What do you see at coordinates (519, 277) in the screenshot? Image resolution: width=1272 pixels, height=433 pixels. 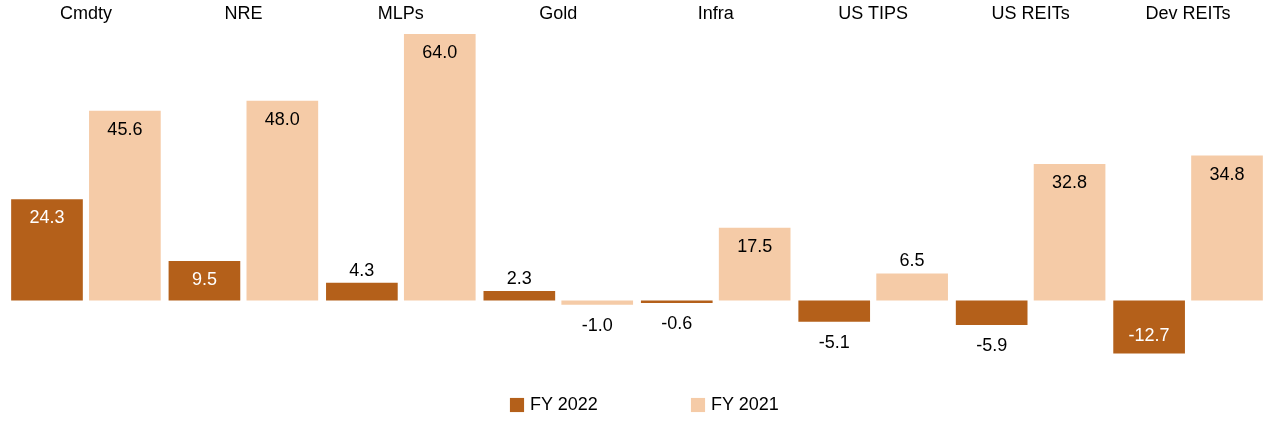 I see `data-label: 2.3` at bounding box center [519, 277].